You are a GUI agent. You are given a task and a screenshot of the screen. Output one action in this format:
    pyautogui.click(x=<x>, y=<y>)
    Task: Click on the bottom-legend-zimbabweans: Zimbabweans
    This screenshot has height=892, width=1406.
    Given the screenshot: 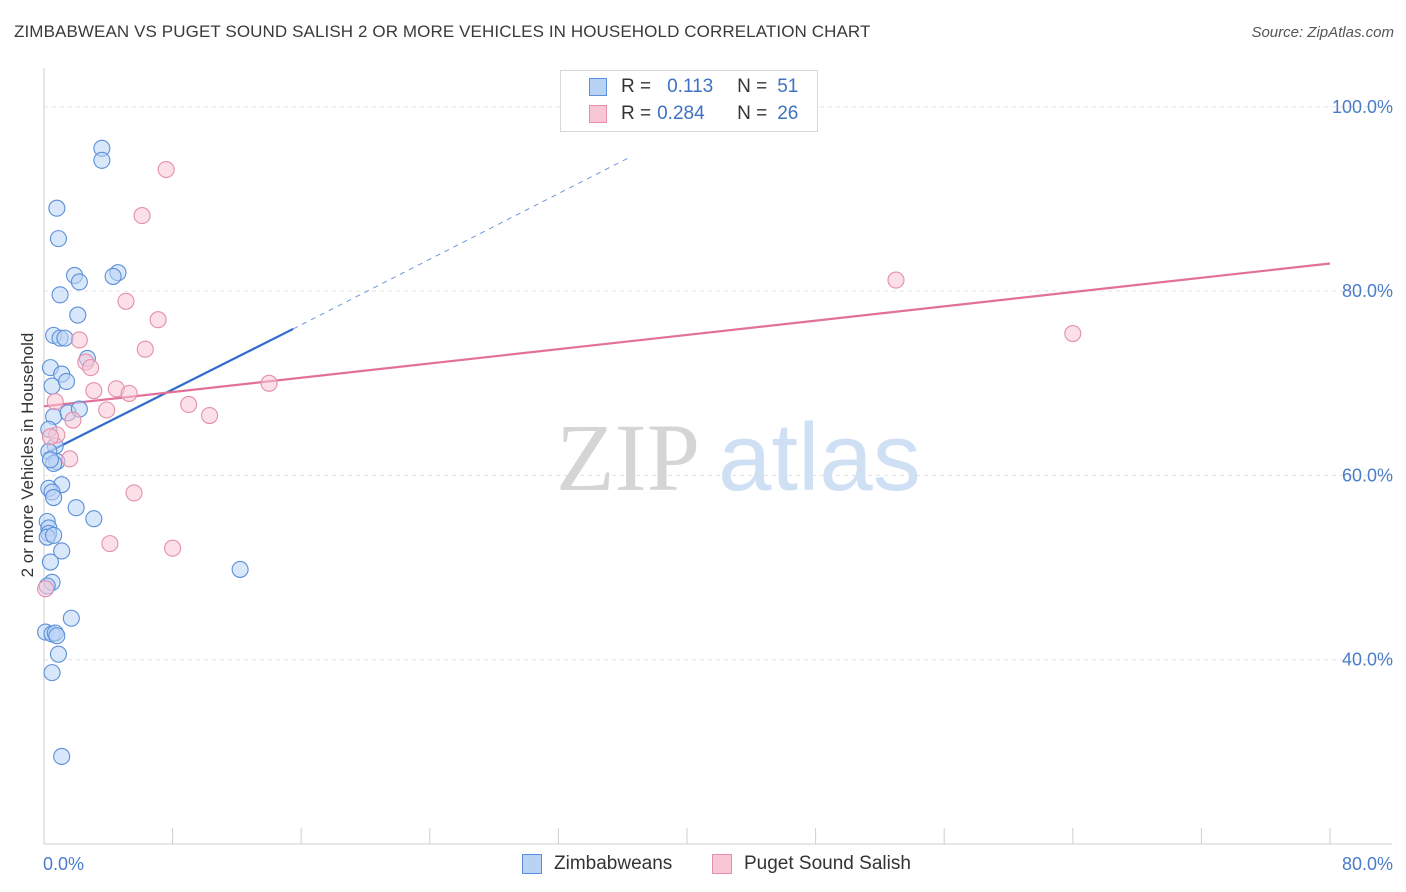 What is the action you would take?
    pyautogui.click(x=597, y=864)
    